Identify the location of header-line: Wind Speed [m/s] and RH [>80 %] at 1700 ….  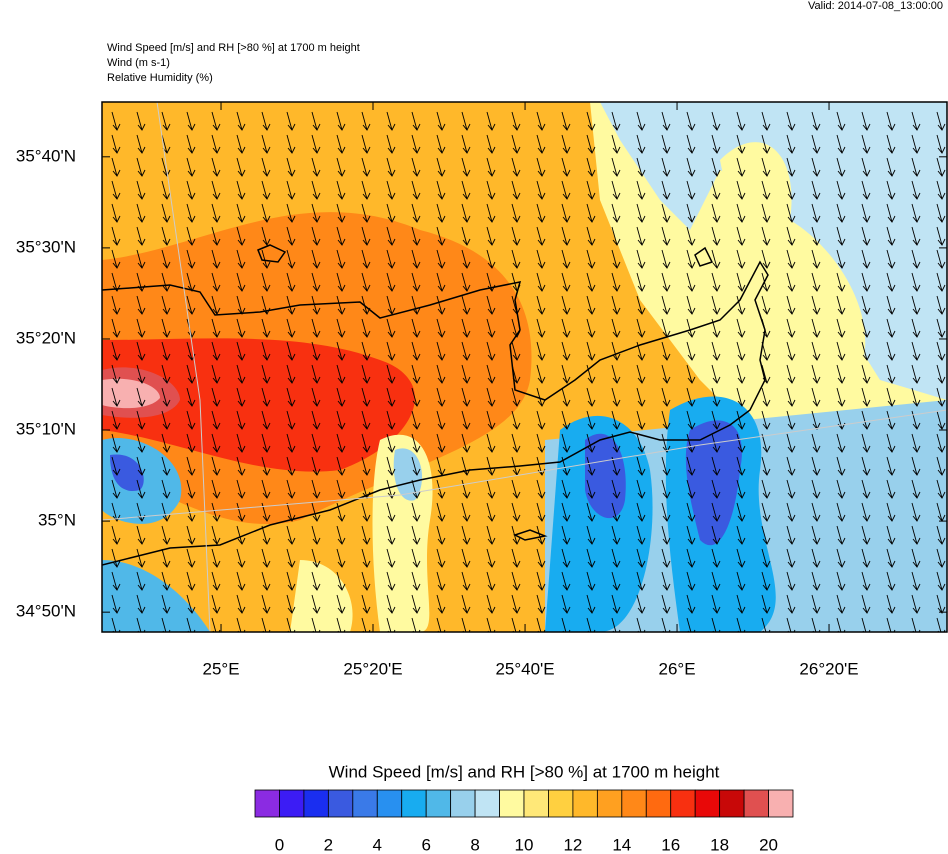
(233, 48).